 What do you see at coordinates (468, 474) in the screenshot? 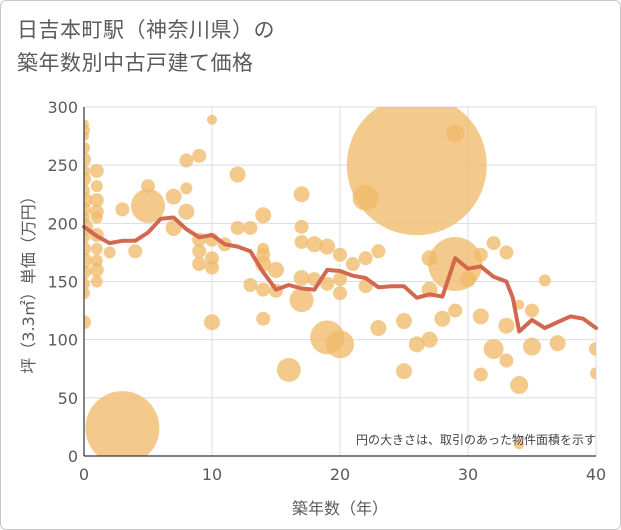
I see `x-tick-label: 30` at bounding box center [468, 474].